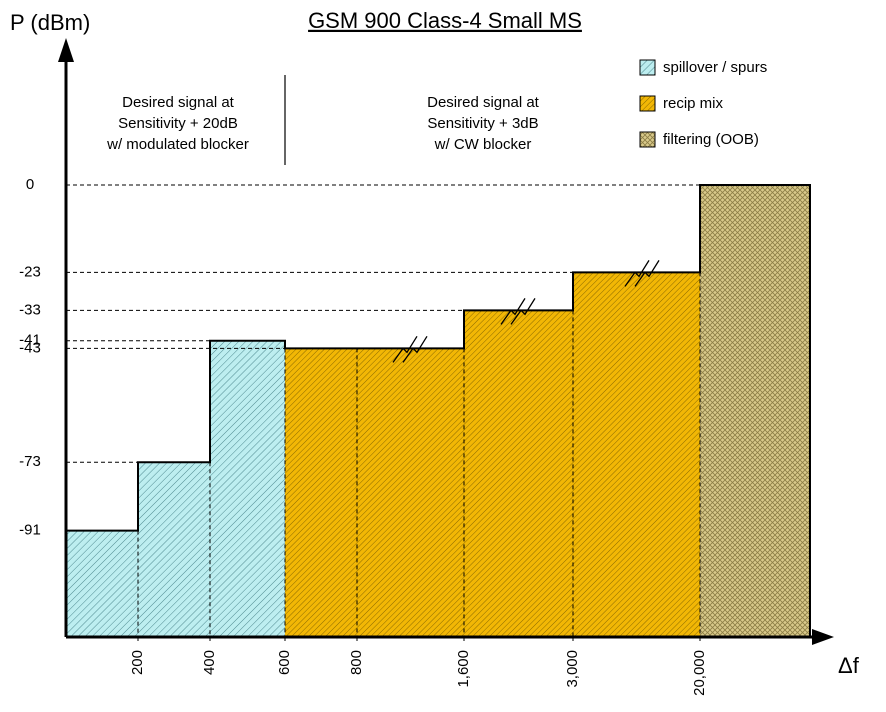 This screenshot has height=712, width=886. What do you see at coordinates (483, 144) in the screenshot?
I see `annotation: w/ CW blocker` at bounding box center [483, 144].